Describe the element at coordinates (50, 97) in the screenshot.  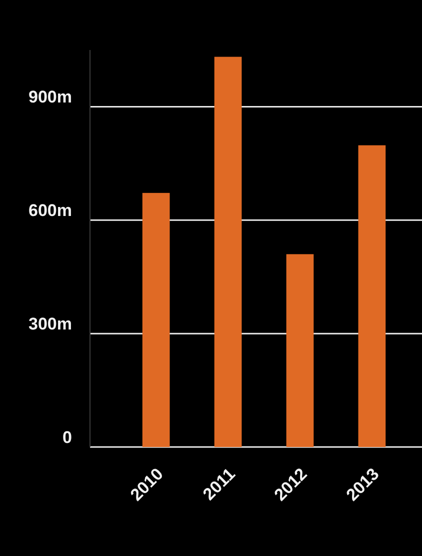
I see `y-tick-label: 900m` at that location.